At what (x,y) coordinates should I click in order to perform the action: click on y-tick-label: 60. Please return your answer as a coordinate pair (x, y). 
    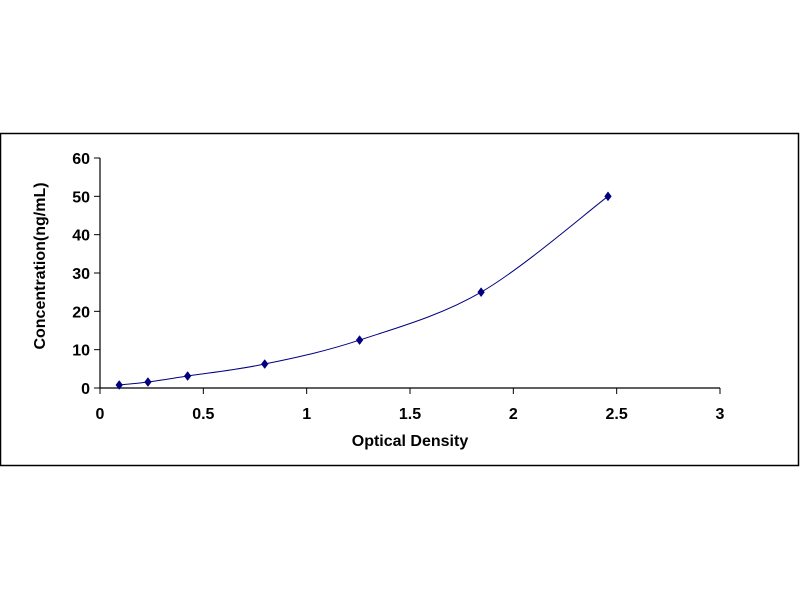
    Looking at the image, I should click on (81, 159).